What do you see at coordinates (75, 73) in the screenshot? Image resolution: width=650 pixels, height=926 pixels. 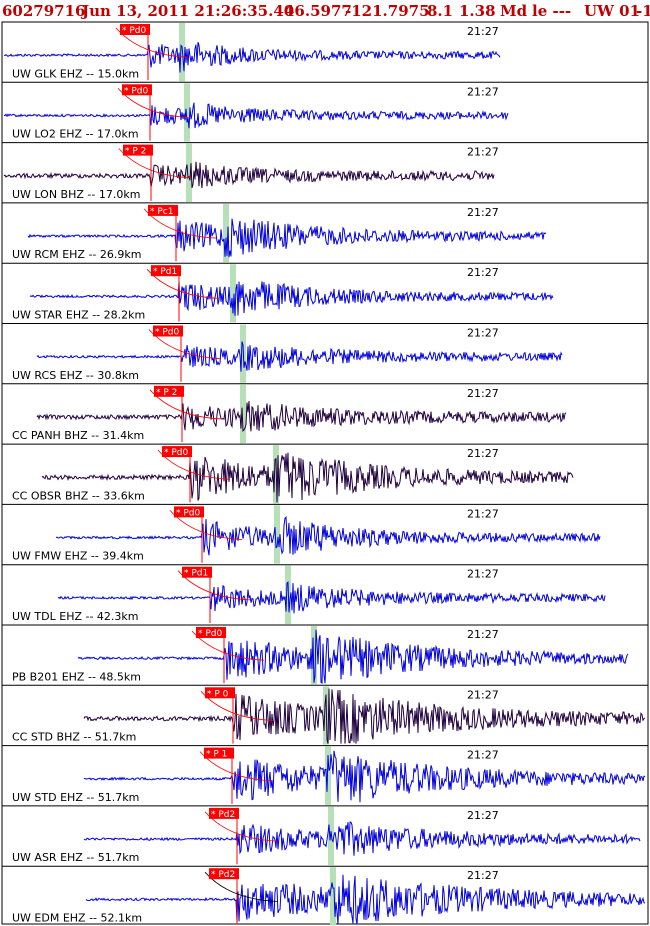 I see `station-label: UW GLK EHZ -- 15.0km` at bounding box center [75, 73].